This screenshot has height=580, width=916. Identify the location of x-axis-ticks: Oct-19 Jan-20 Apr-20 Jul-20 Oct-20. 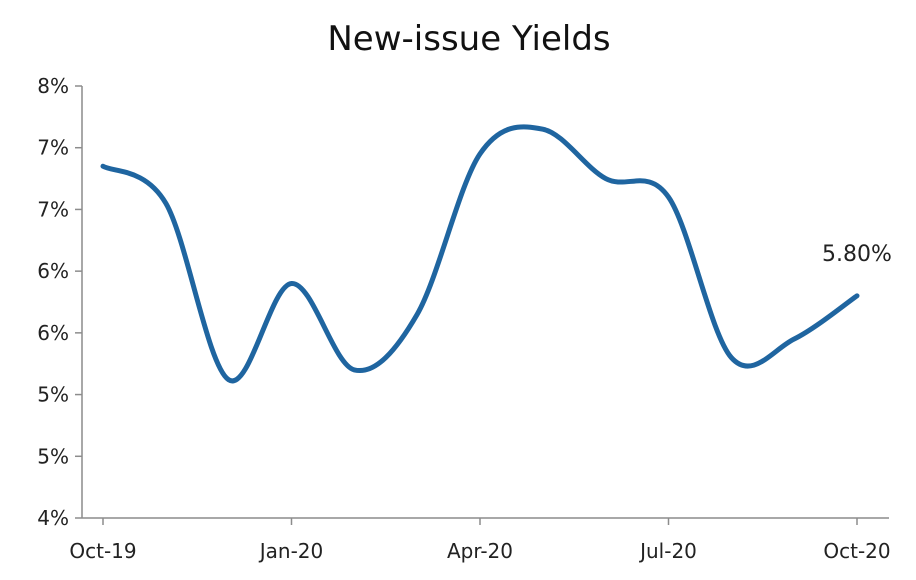
(480, 540).